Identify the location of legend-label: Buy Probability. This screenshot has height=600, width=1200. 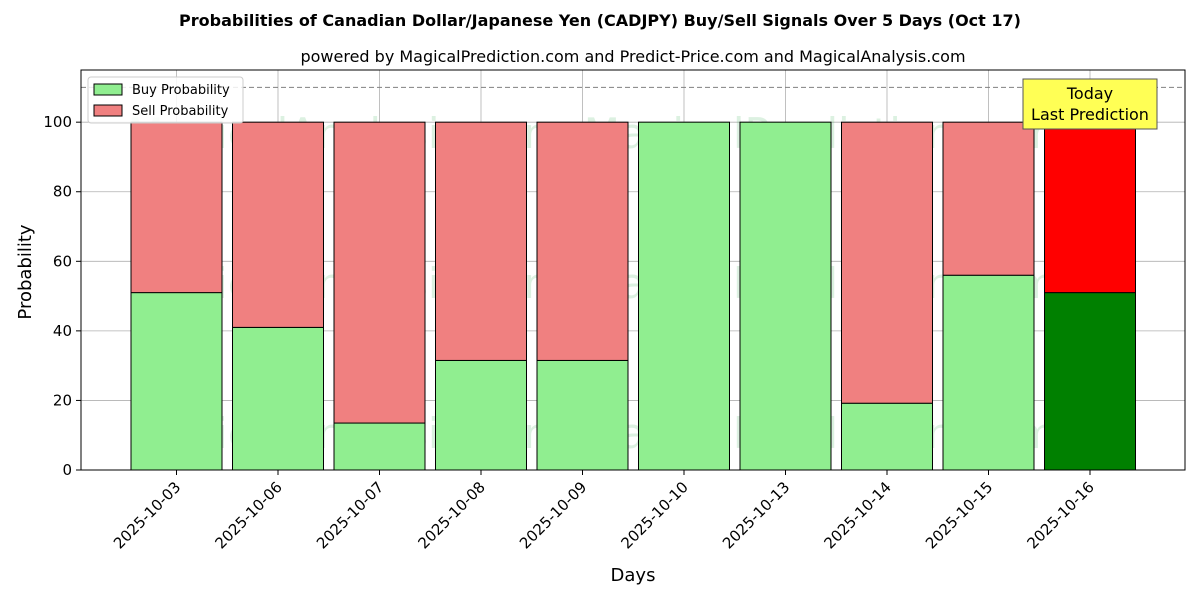
(181, 90).